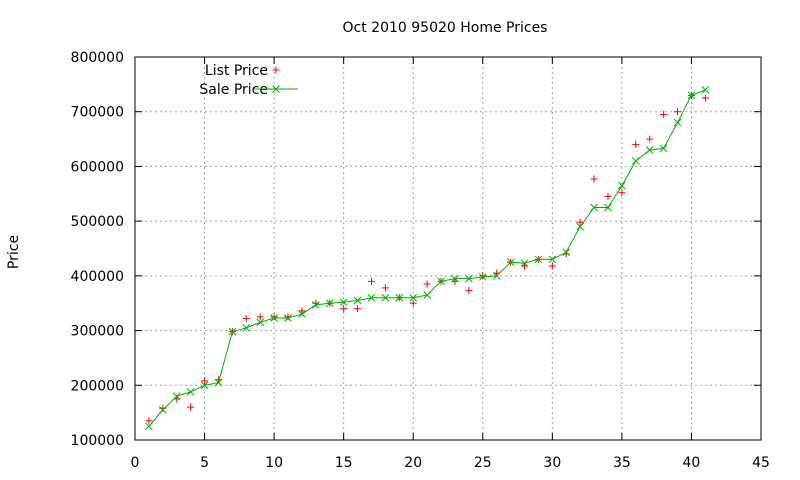 The image size is (800, 480). I want to click on y-tick-label: 100000, so click(97, 441).